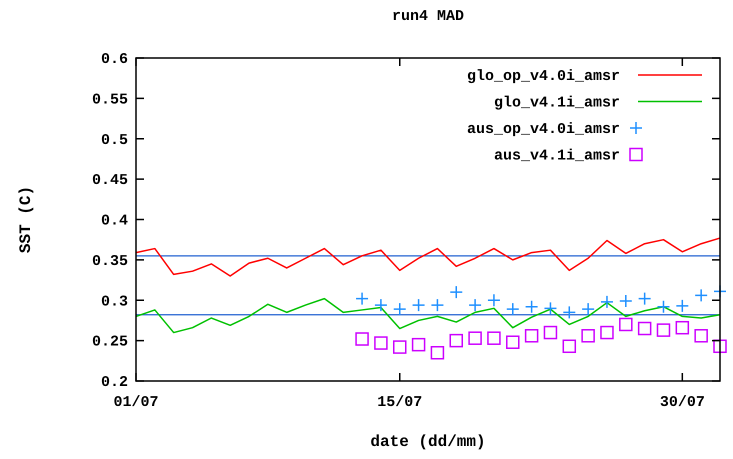 The width and height of the screenshot is (733, 459). Describe the element at coordinates (114, 221) in the screenshot. I see `y-tick-label: 0.4` at that location.